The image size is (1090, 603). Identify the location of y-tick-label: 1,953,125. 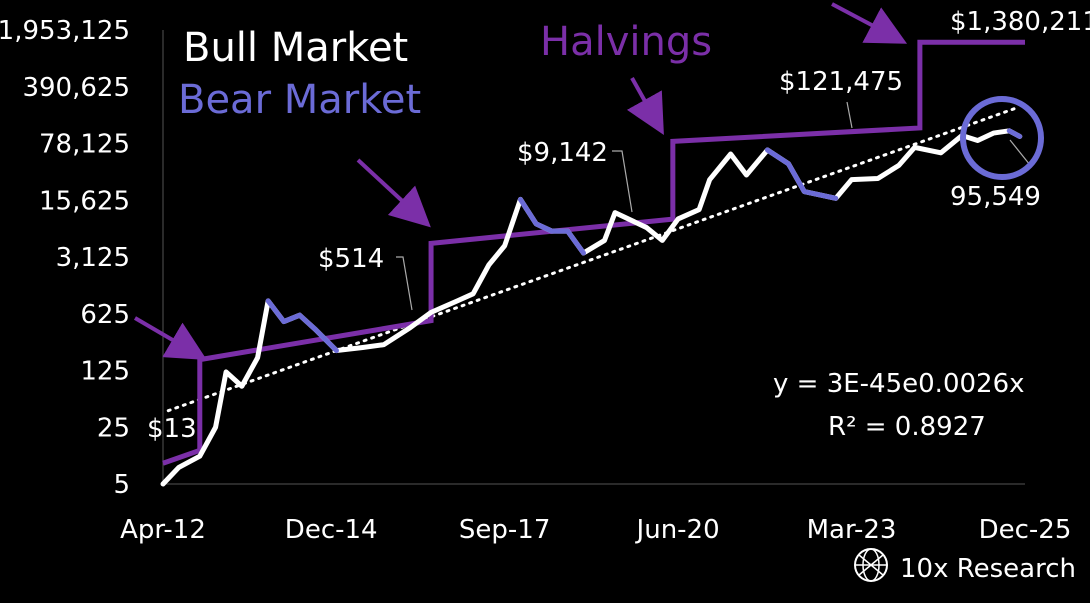
(65, 31).